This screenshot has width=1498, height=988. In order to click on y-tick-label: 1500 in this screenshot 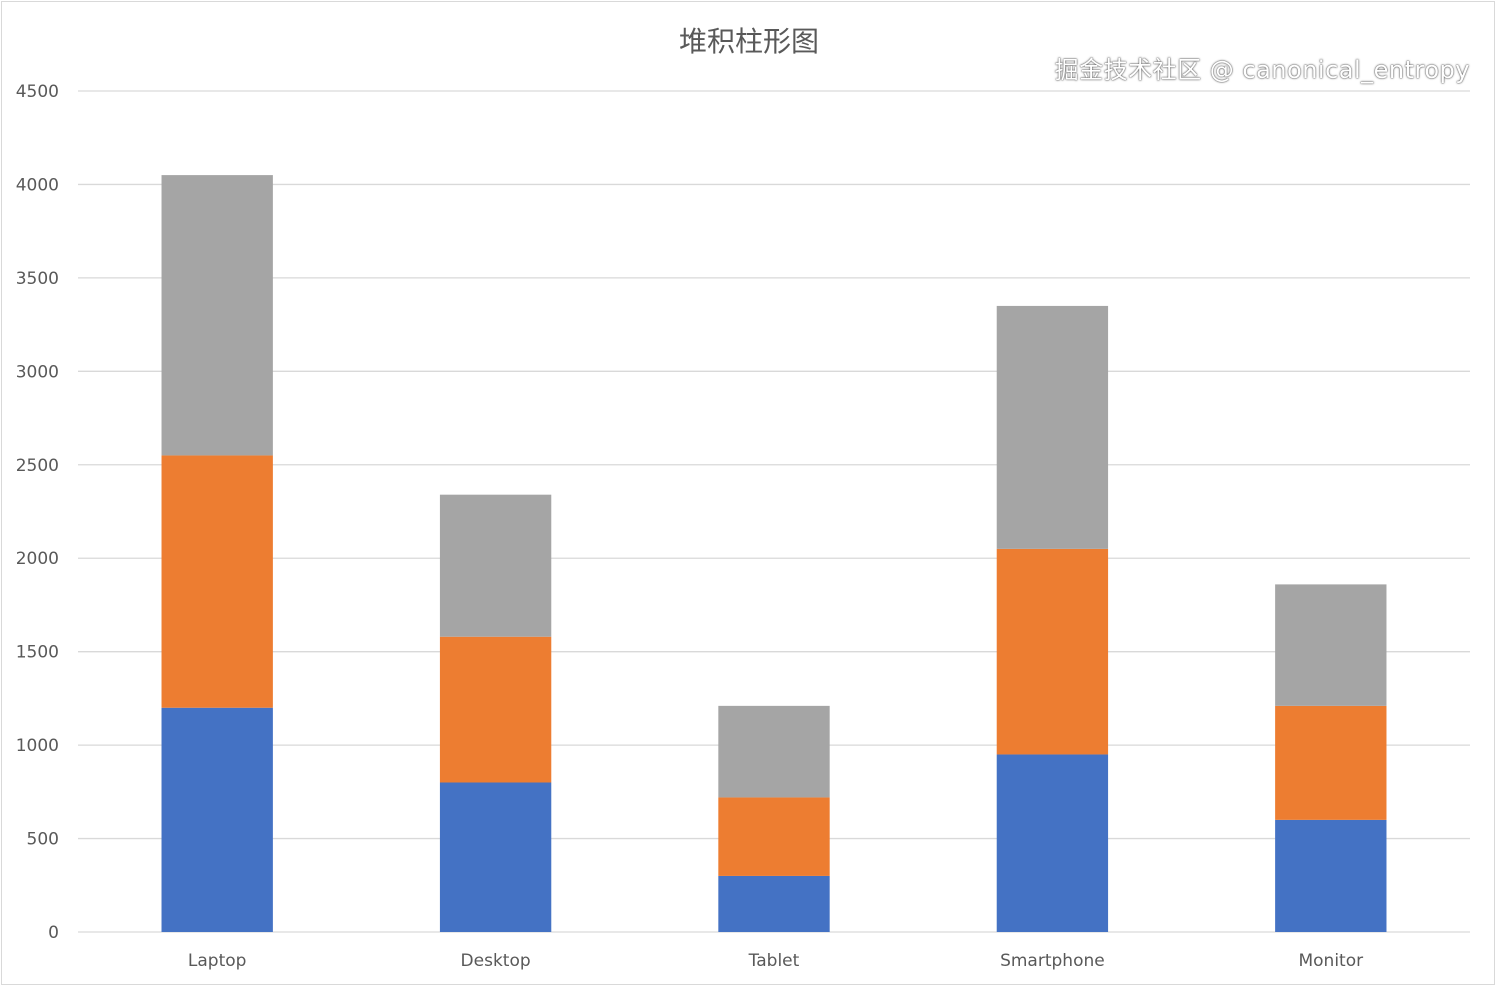, I will do `click(37, 653)`.